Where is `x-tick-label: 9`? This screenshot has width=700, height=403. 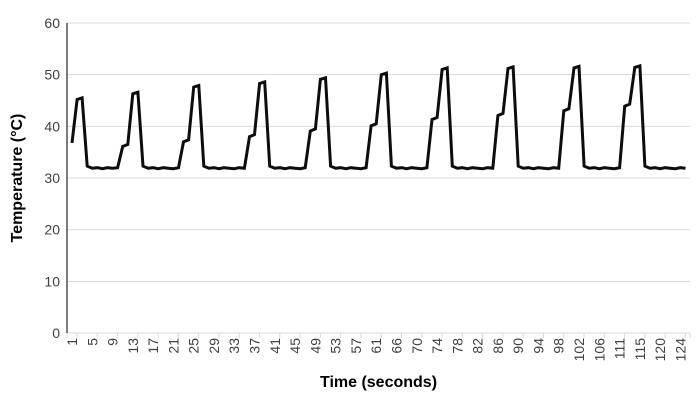 x-tick-label: 9 is located at coordinates (113, 342).